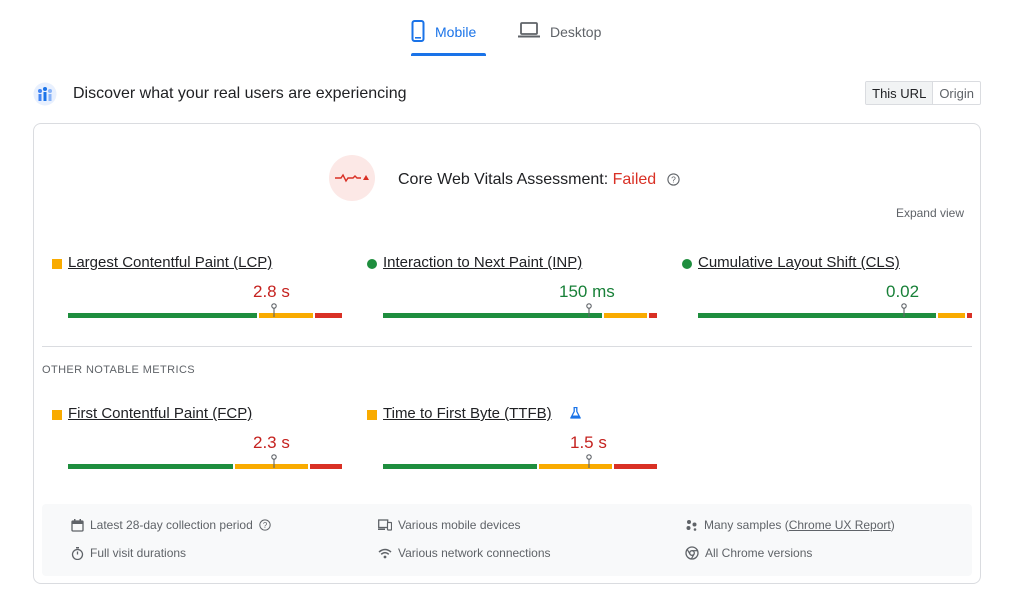  What do you see at coordinates (170, 262) in the screenshot?
I see `metric-name: Largest Contentful Paint (LCP)` at bounding box center [170, 262].